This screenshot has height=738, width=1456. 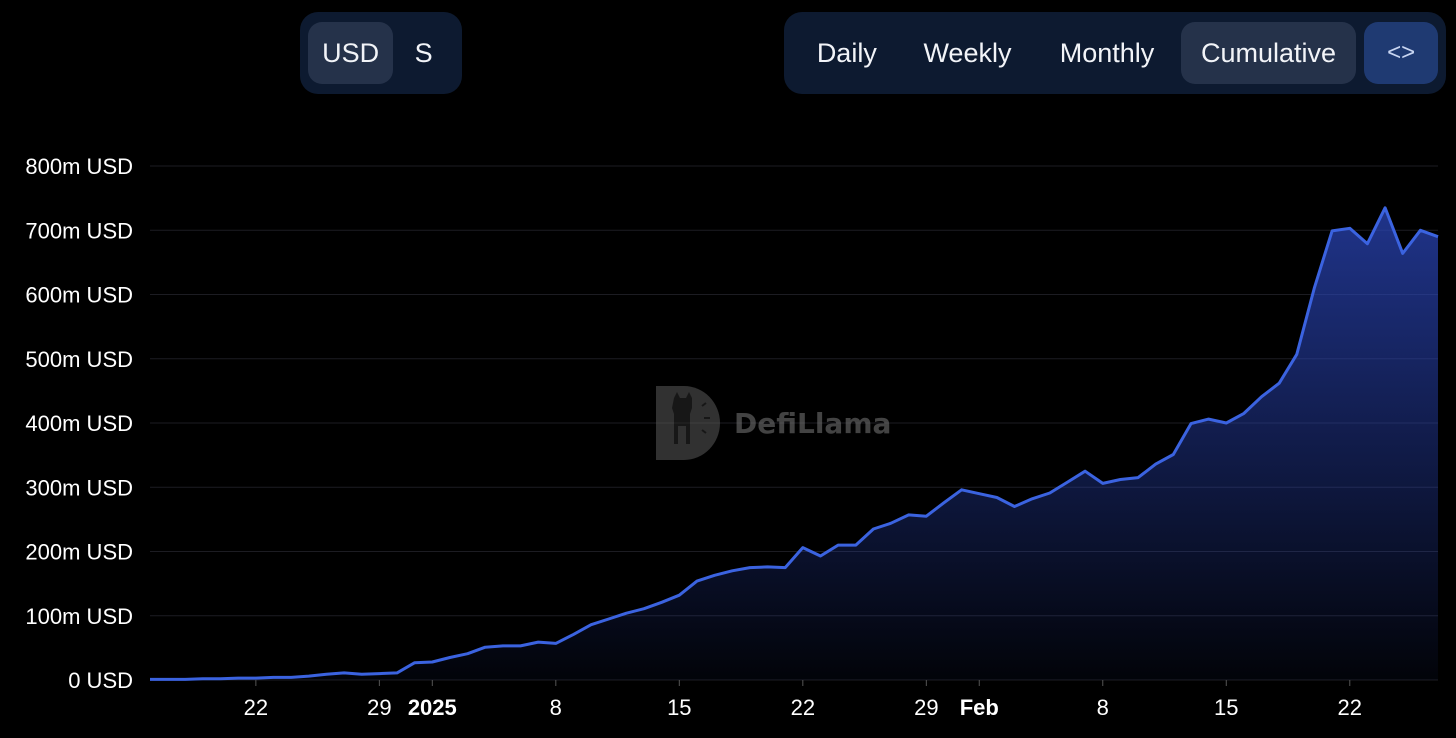 What do you see at coordinates (1401, 53) in the screenshot?
I see `embed-code-button: <>` at bounding box center [1401, 53].